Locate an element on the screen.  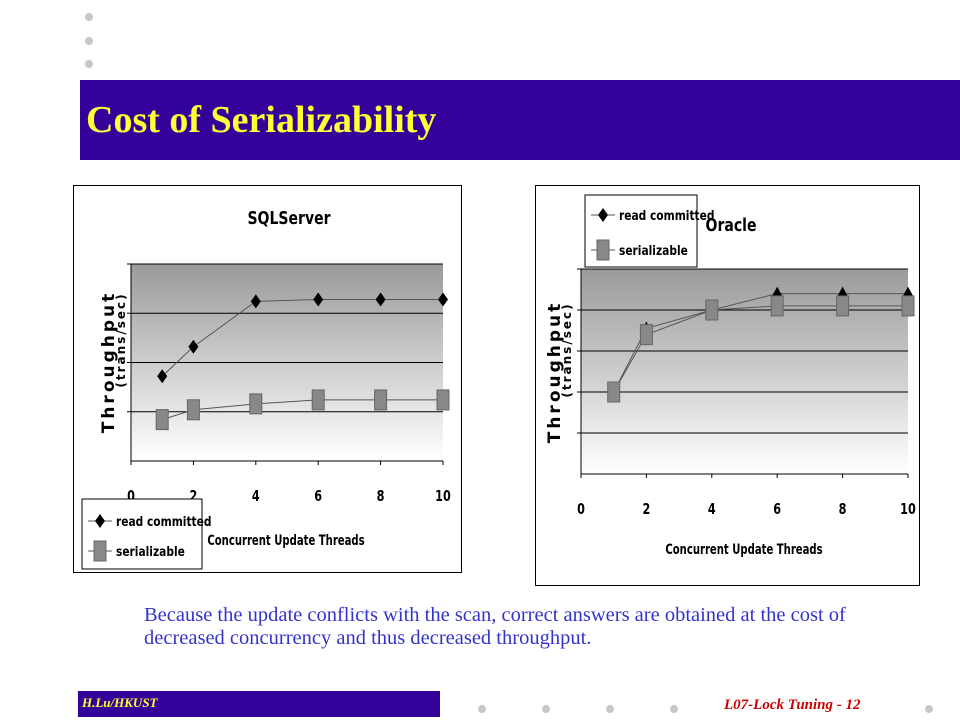
chart-title: SQLServer is located at coordinates (288, 217).